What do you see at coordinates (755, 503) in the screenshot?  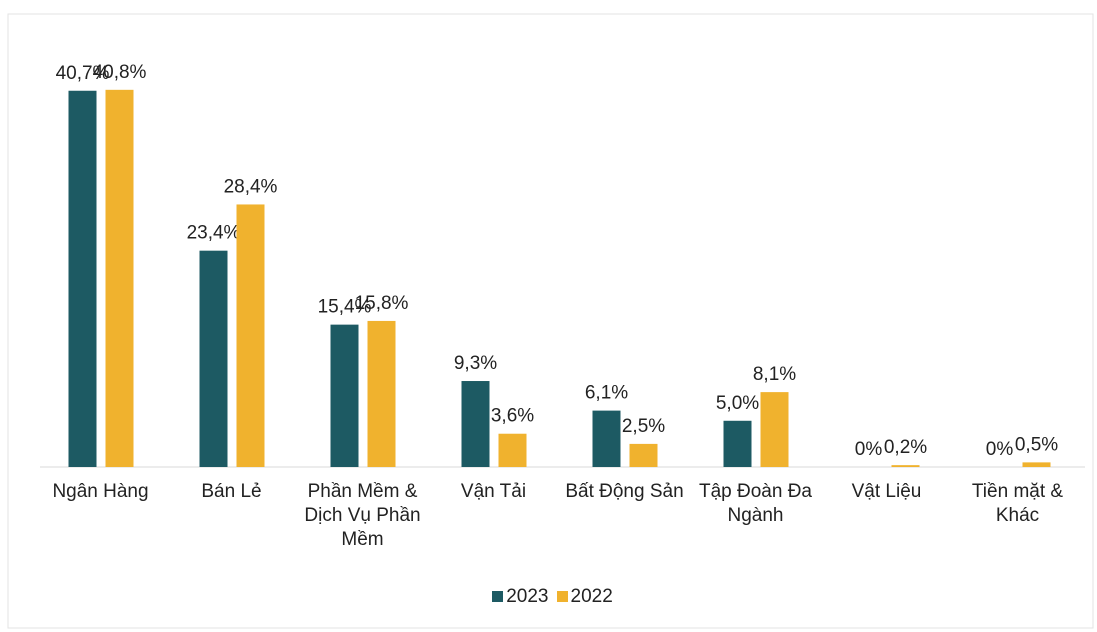 I see `x-tick-label: Tập Đoàn Đa Ngành` at bounding box center [755, 503].